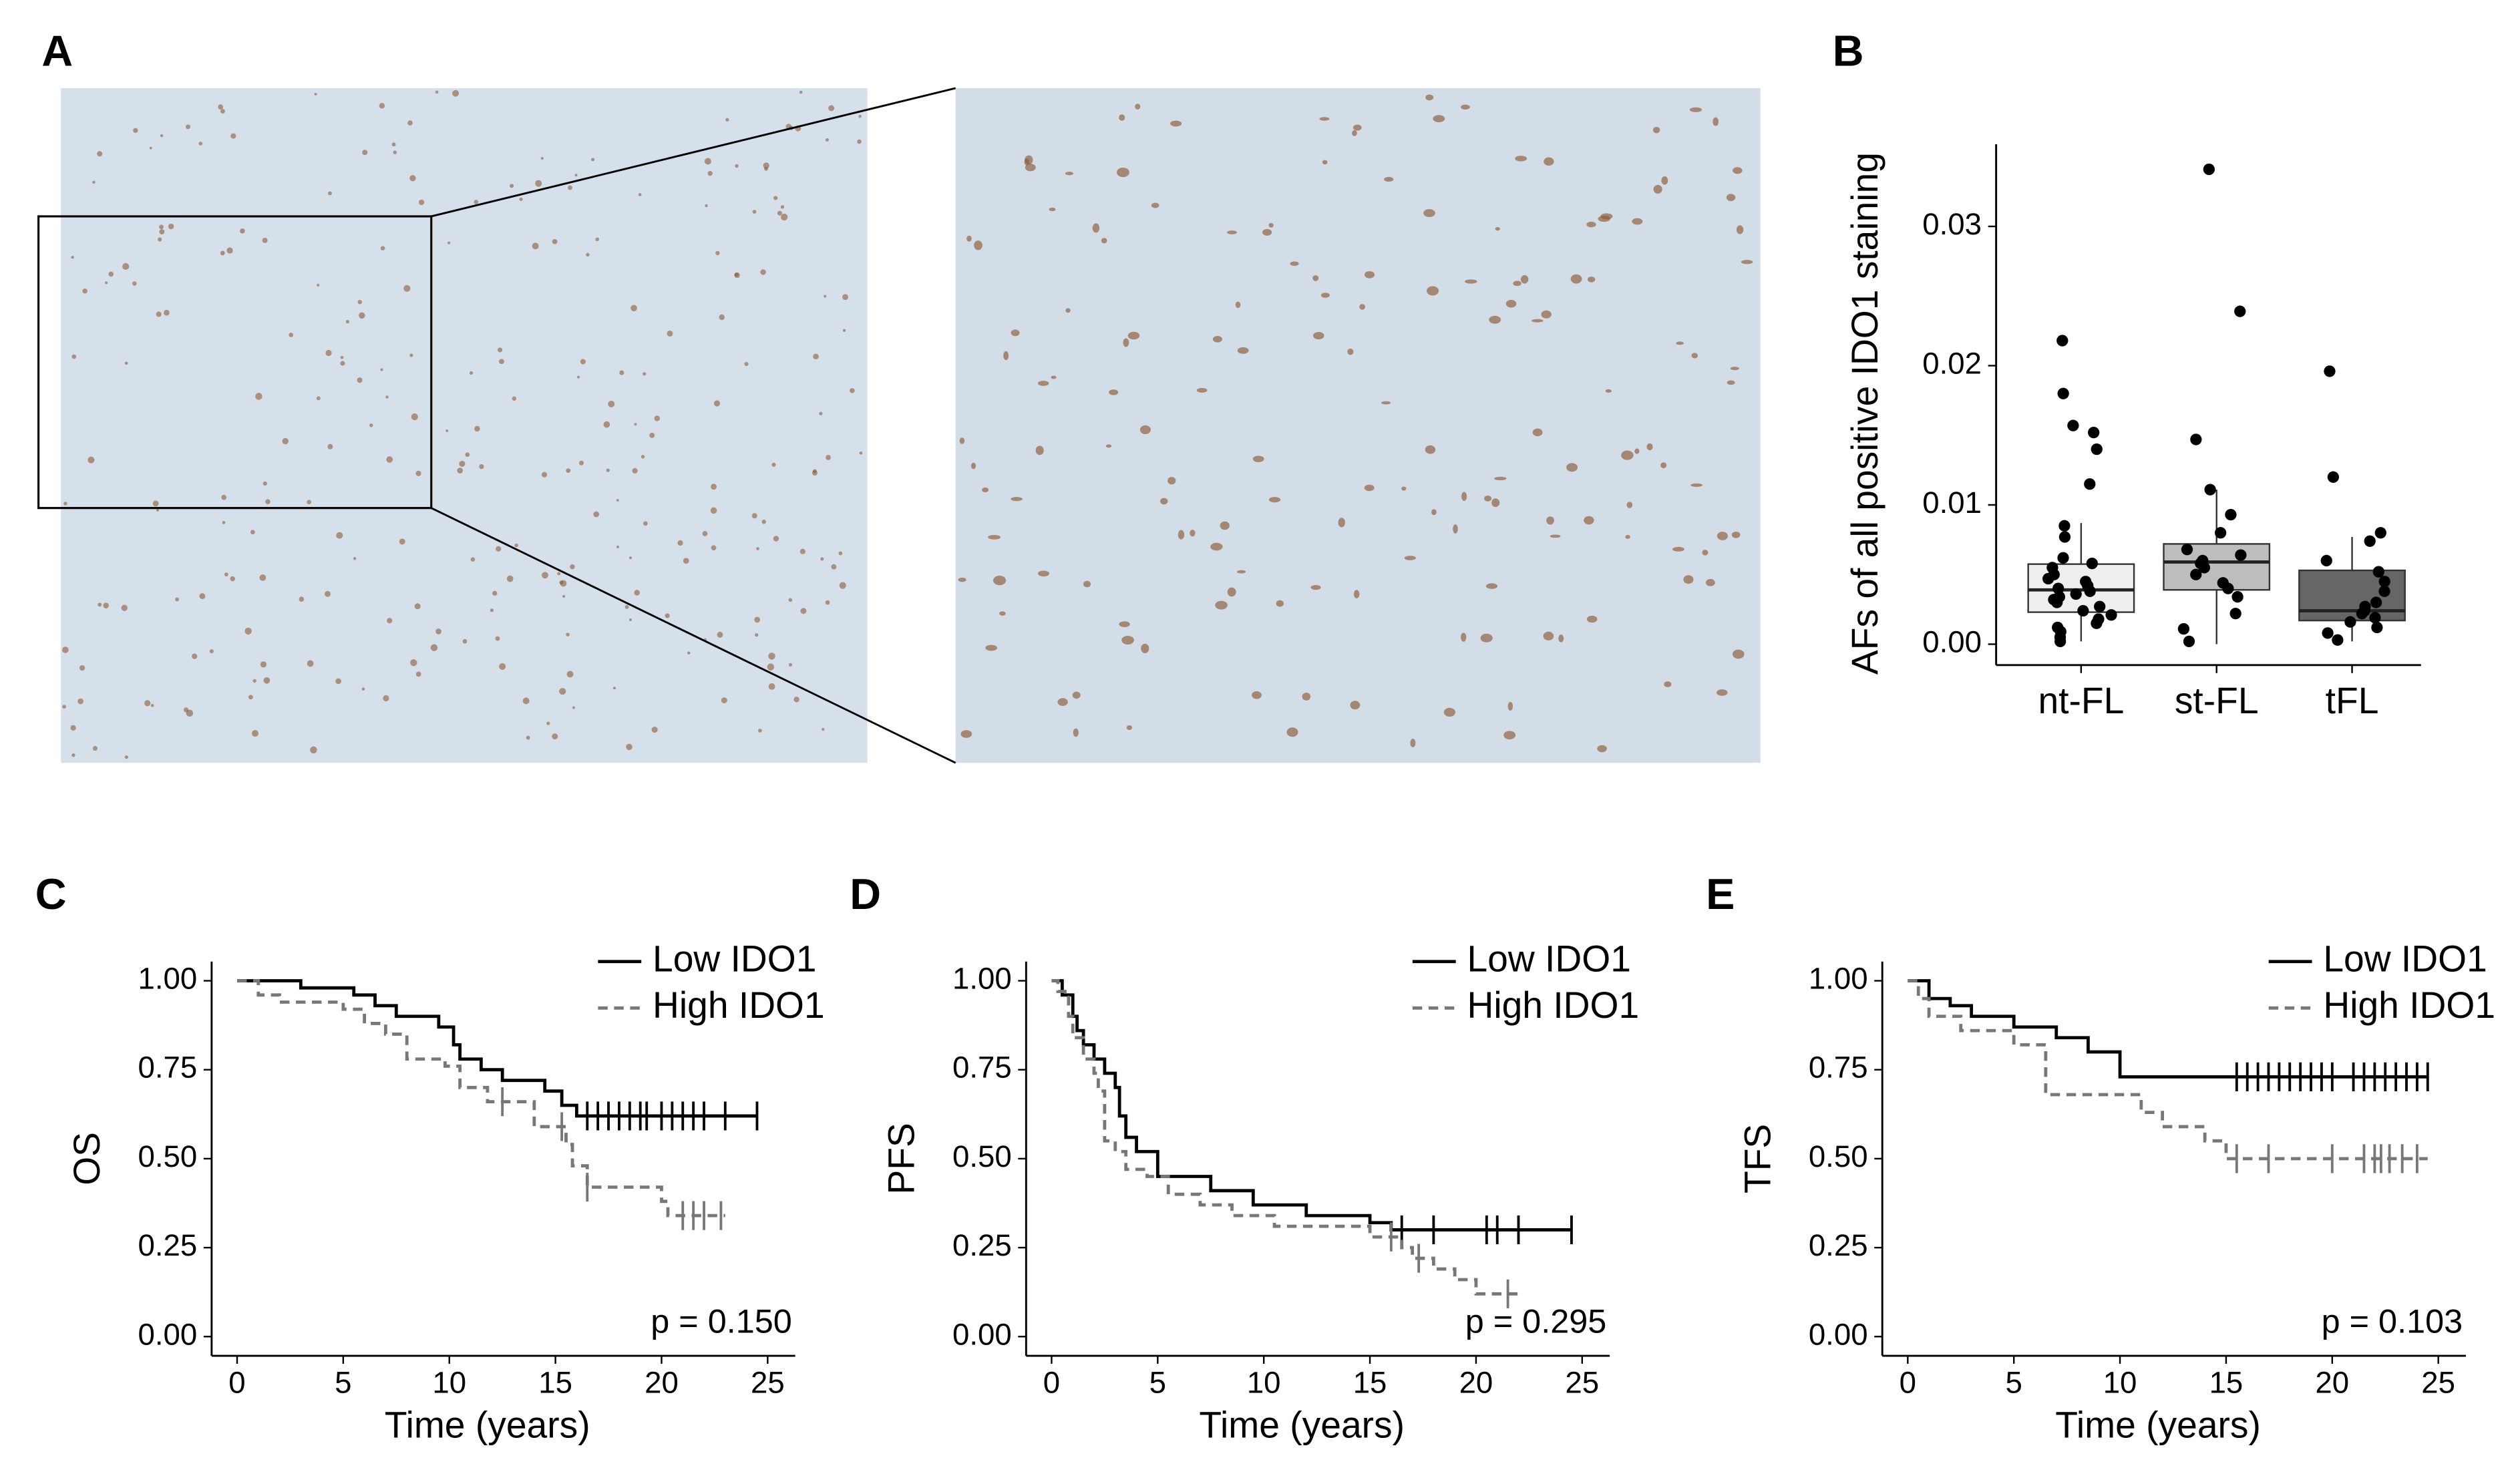 Image resolution: width=2514 pixels, height=1484 pixels. I want to click on x-tick-label: 5, so click(1157, 1382).